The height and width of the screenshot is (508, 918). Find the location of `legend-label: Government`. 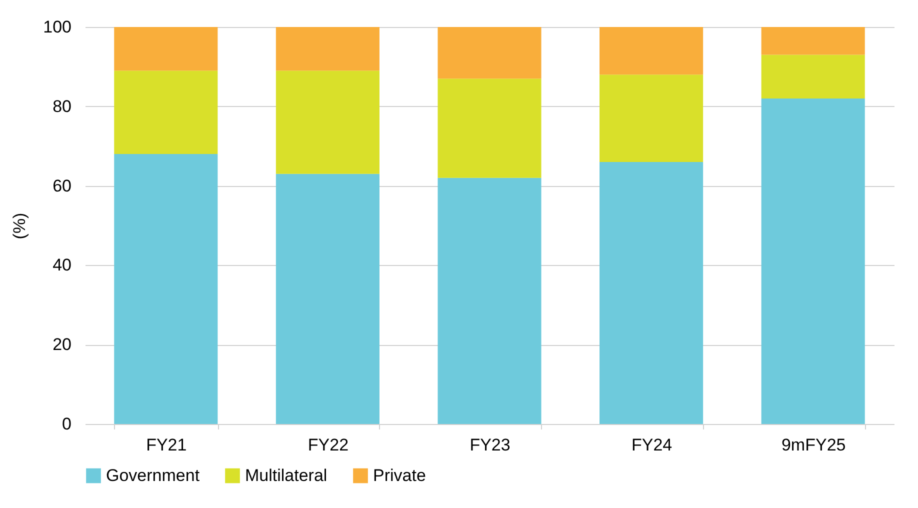

legend-label: Government is located at coordinates (153, 475).